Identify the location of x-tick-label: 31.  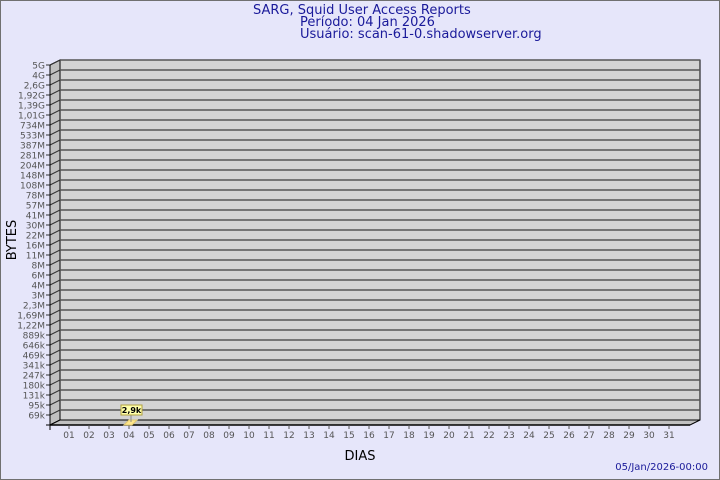
(668, 436).